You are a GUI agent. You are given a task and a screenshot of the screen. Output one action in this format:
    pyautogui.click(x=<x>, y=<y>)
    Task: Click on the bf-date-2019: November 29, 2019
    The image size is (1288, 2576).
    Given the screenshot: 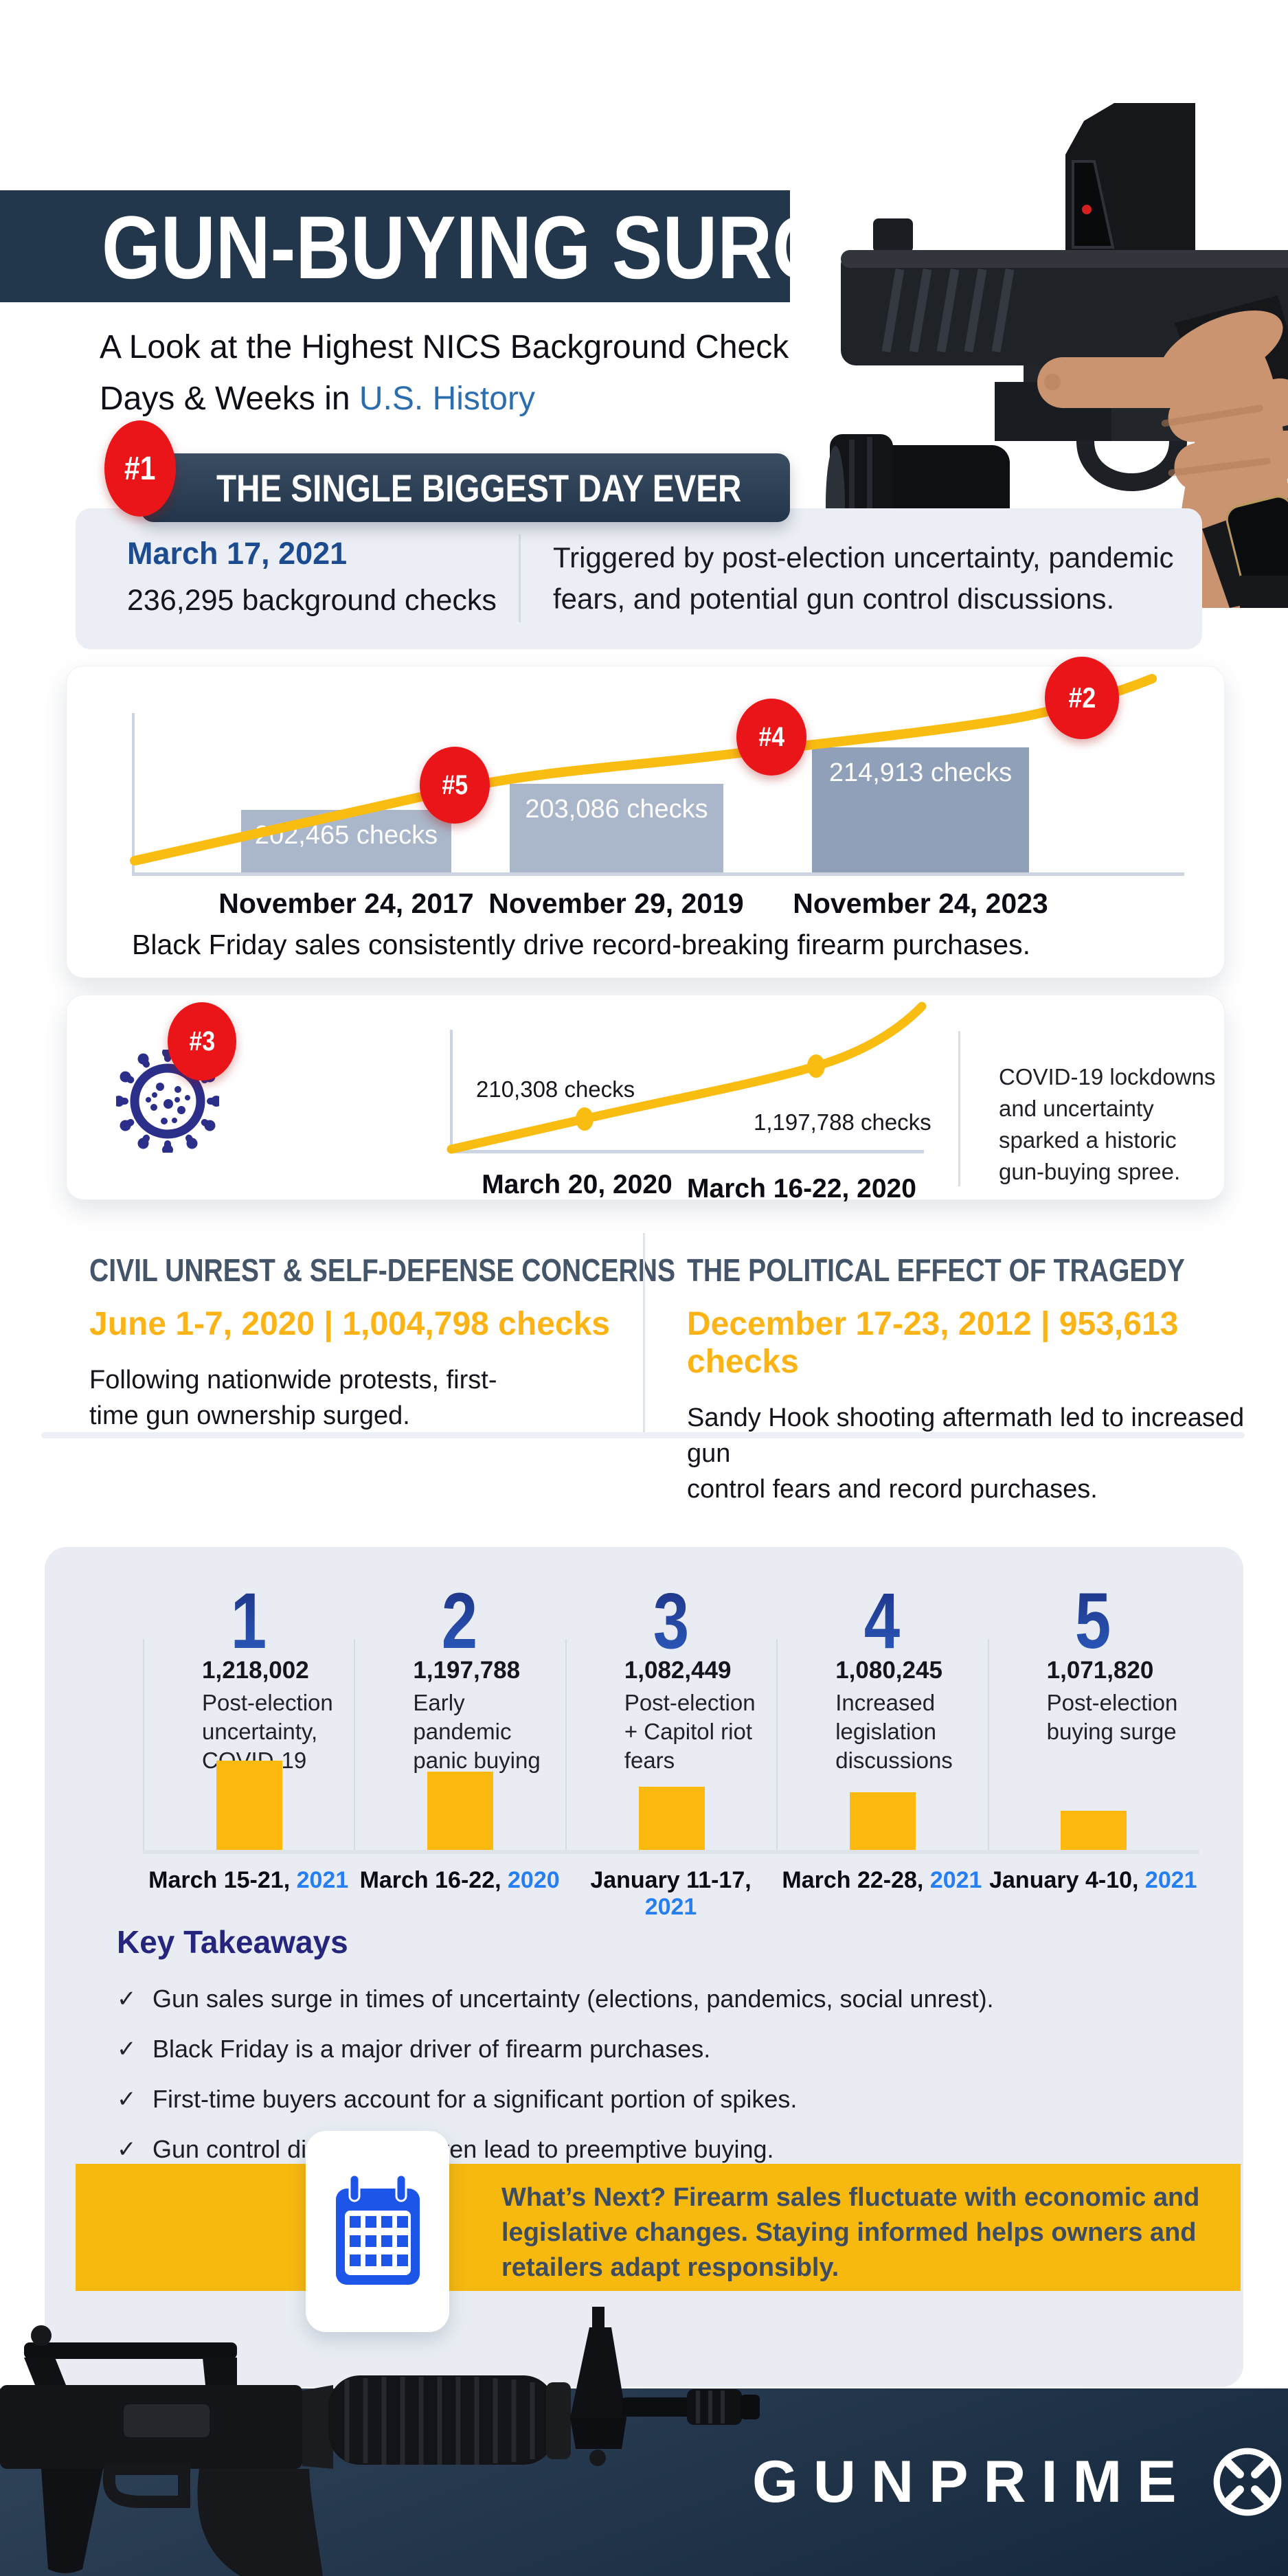 What is the action you would take?
    pyautogui.click(x=616, y=903)
    